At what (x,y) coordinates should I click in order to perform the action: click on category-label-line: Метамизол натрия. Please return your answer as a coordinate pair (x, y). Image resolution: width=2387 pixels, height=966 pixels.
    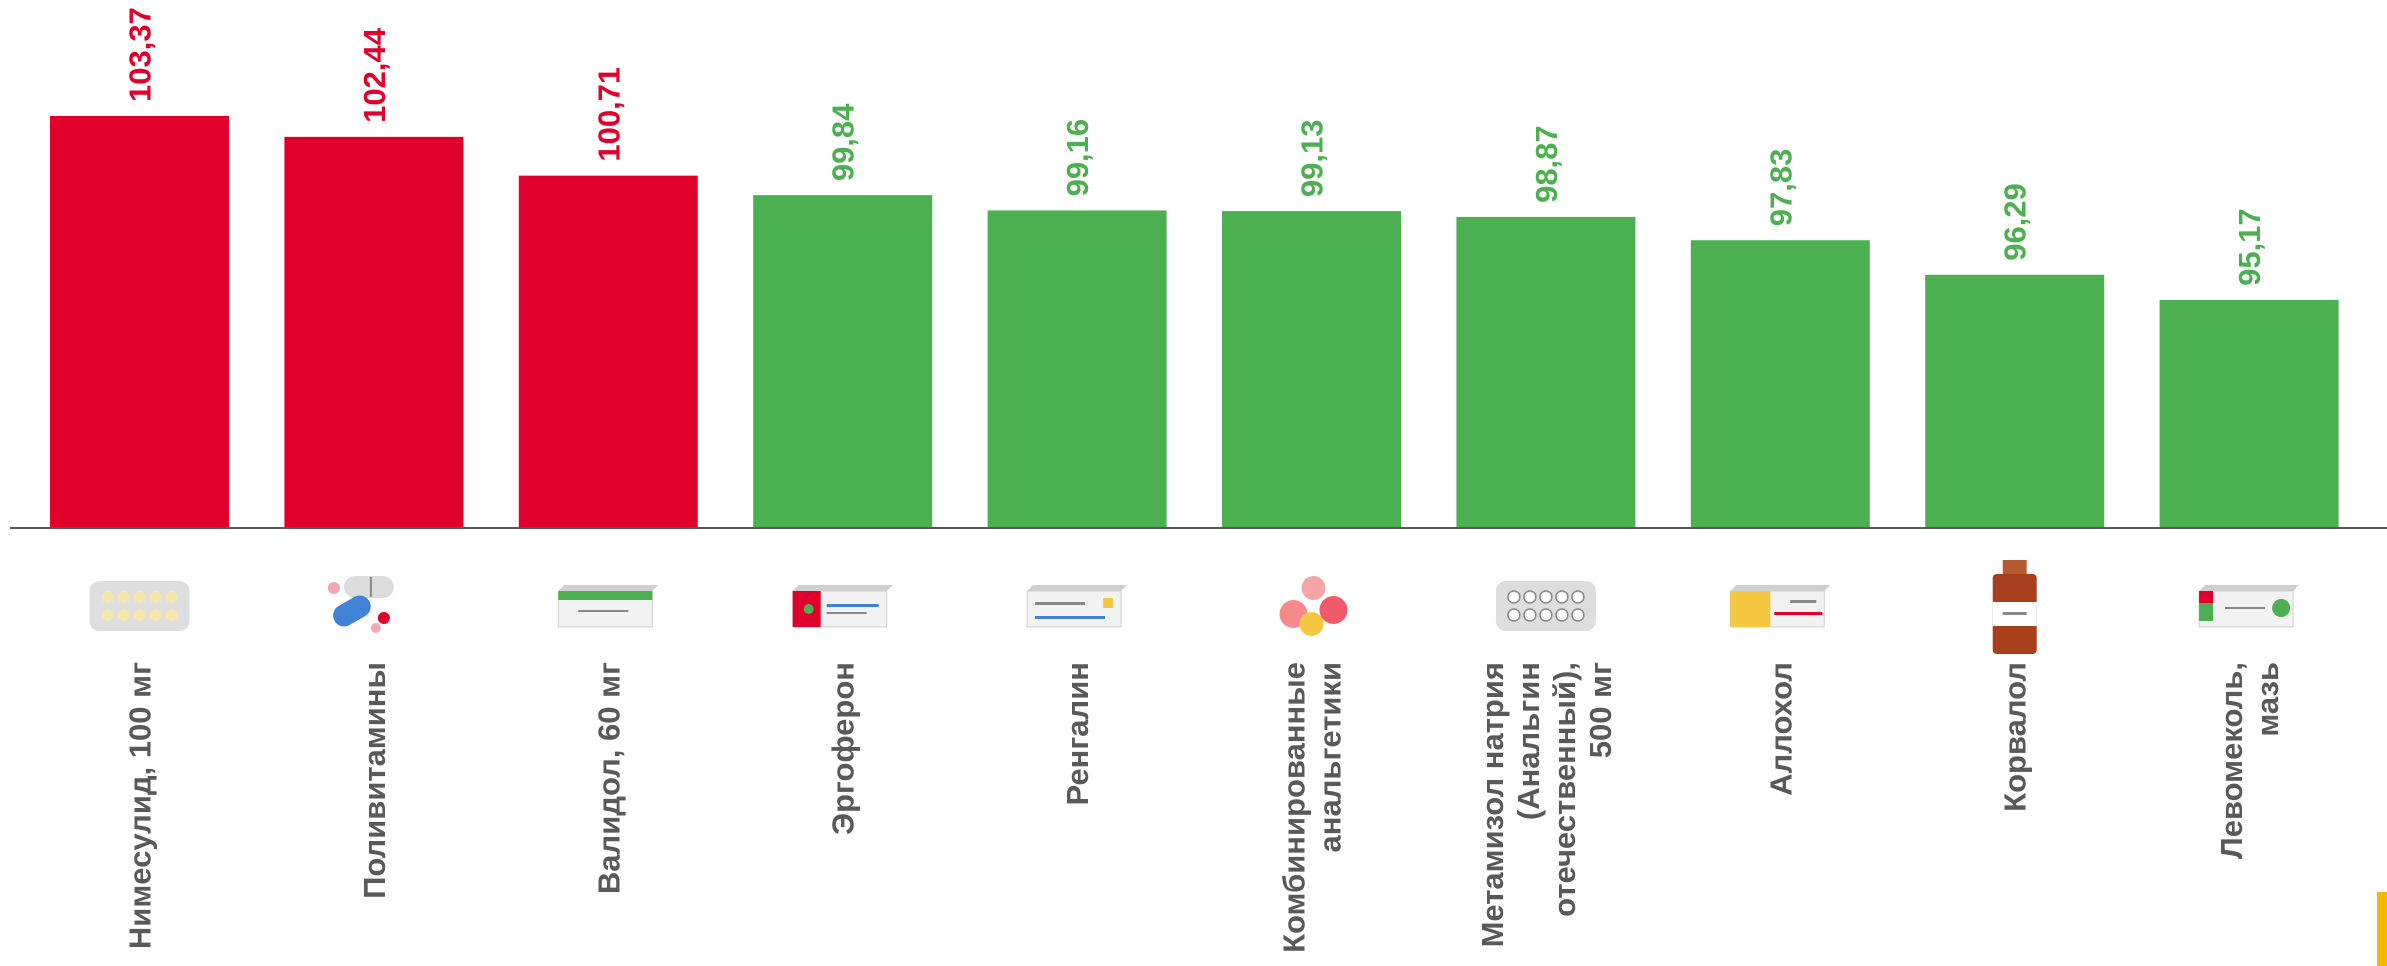
    Looking at the image, I should click on (1492, 804).